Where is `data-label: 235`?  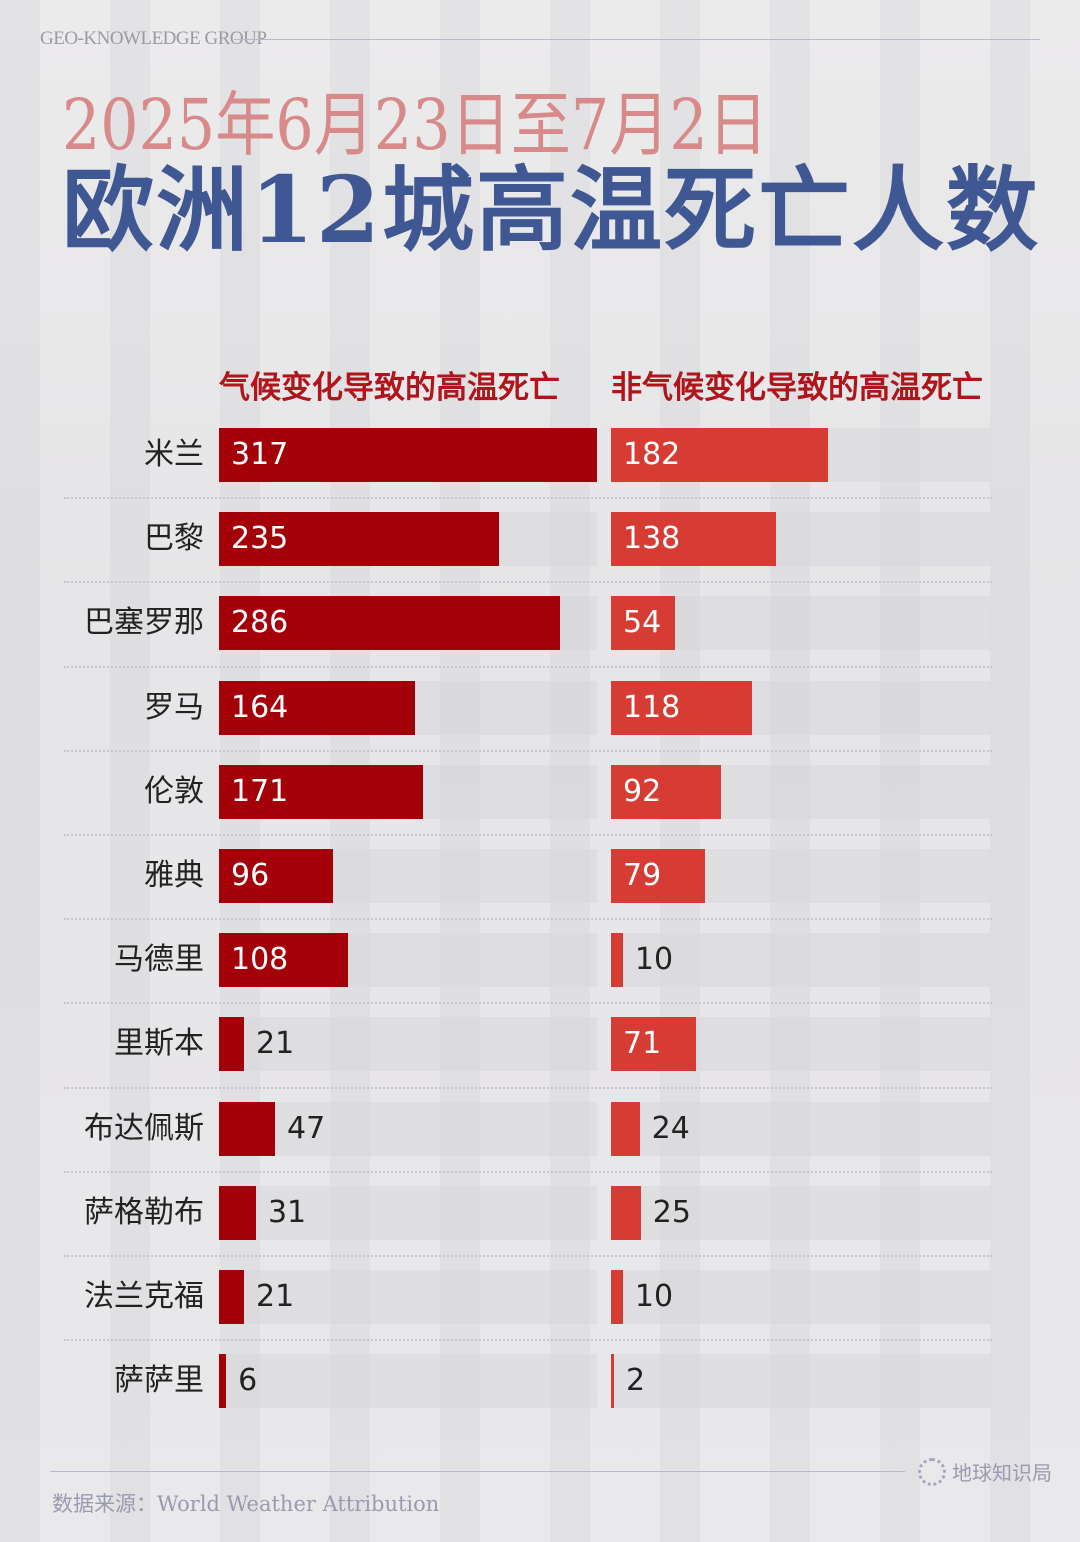
data-label: 235 is located at coordinates (260, 539).